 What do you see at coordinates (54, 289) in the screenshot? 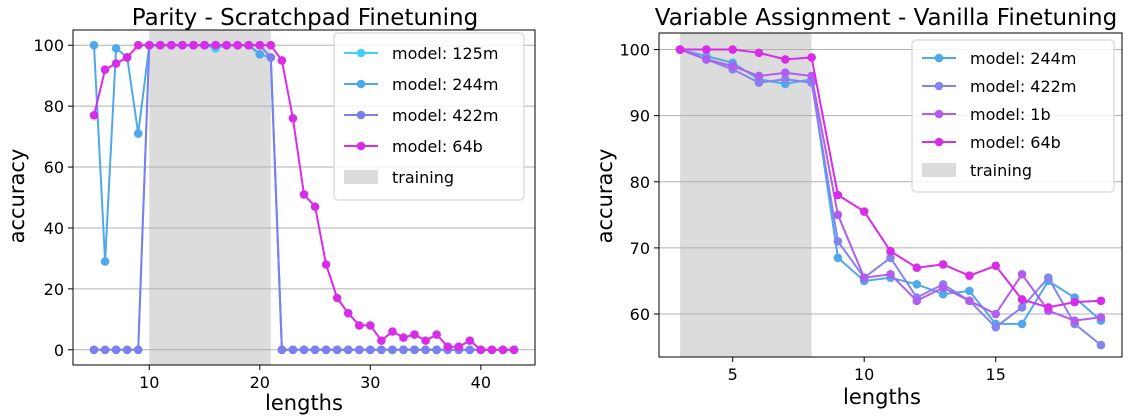
I see `y-tick-label: 20` at bounding box center [54, 289].